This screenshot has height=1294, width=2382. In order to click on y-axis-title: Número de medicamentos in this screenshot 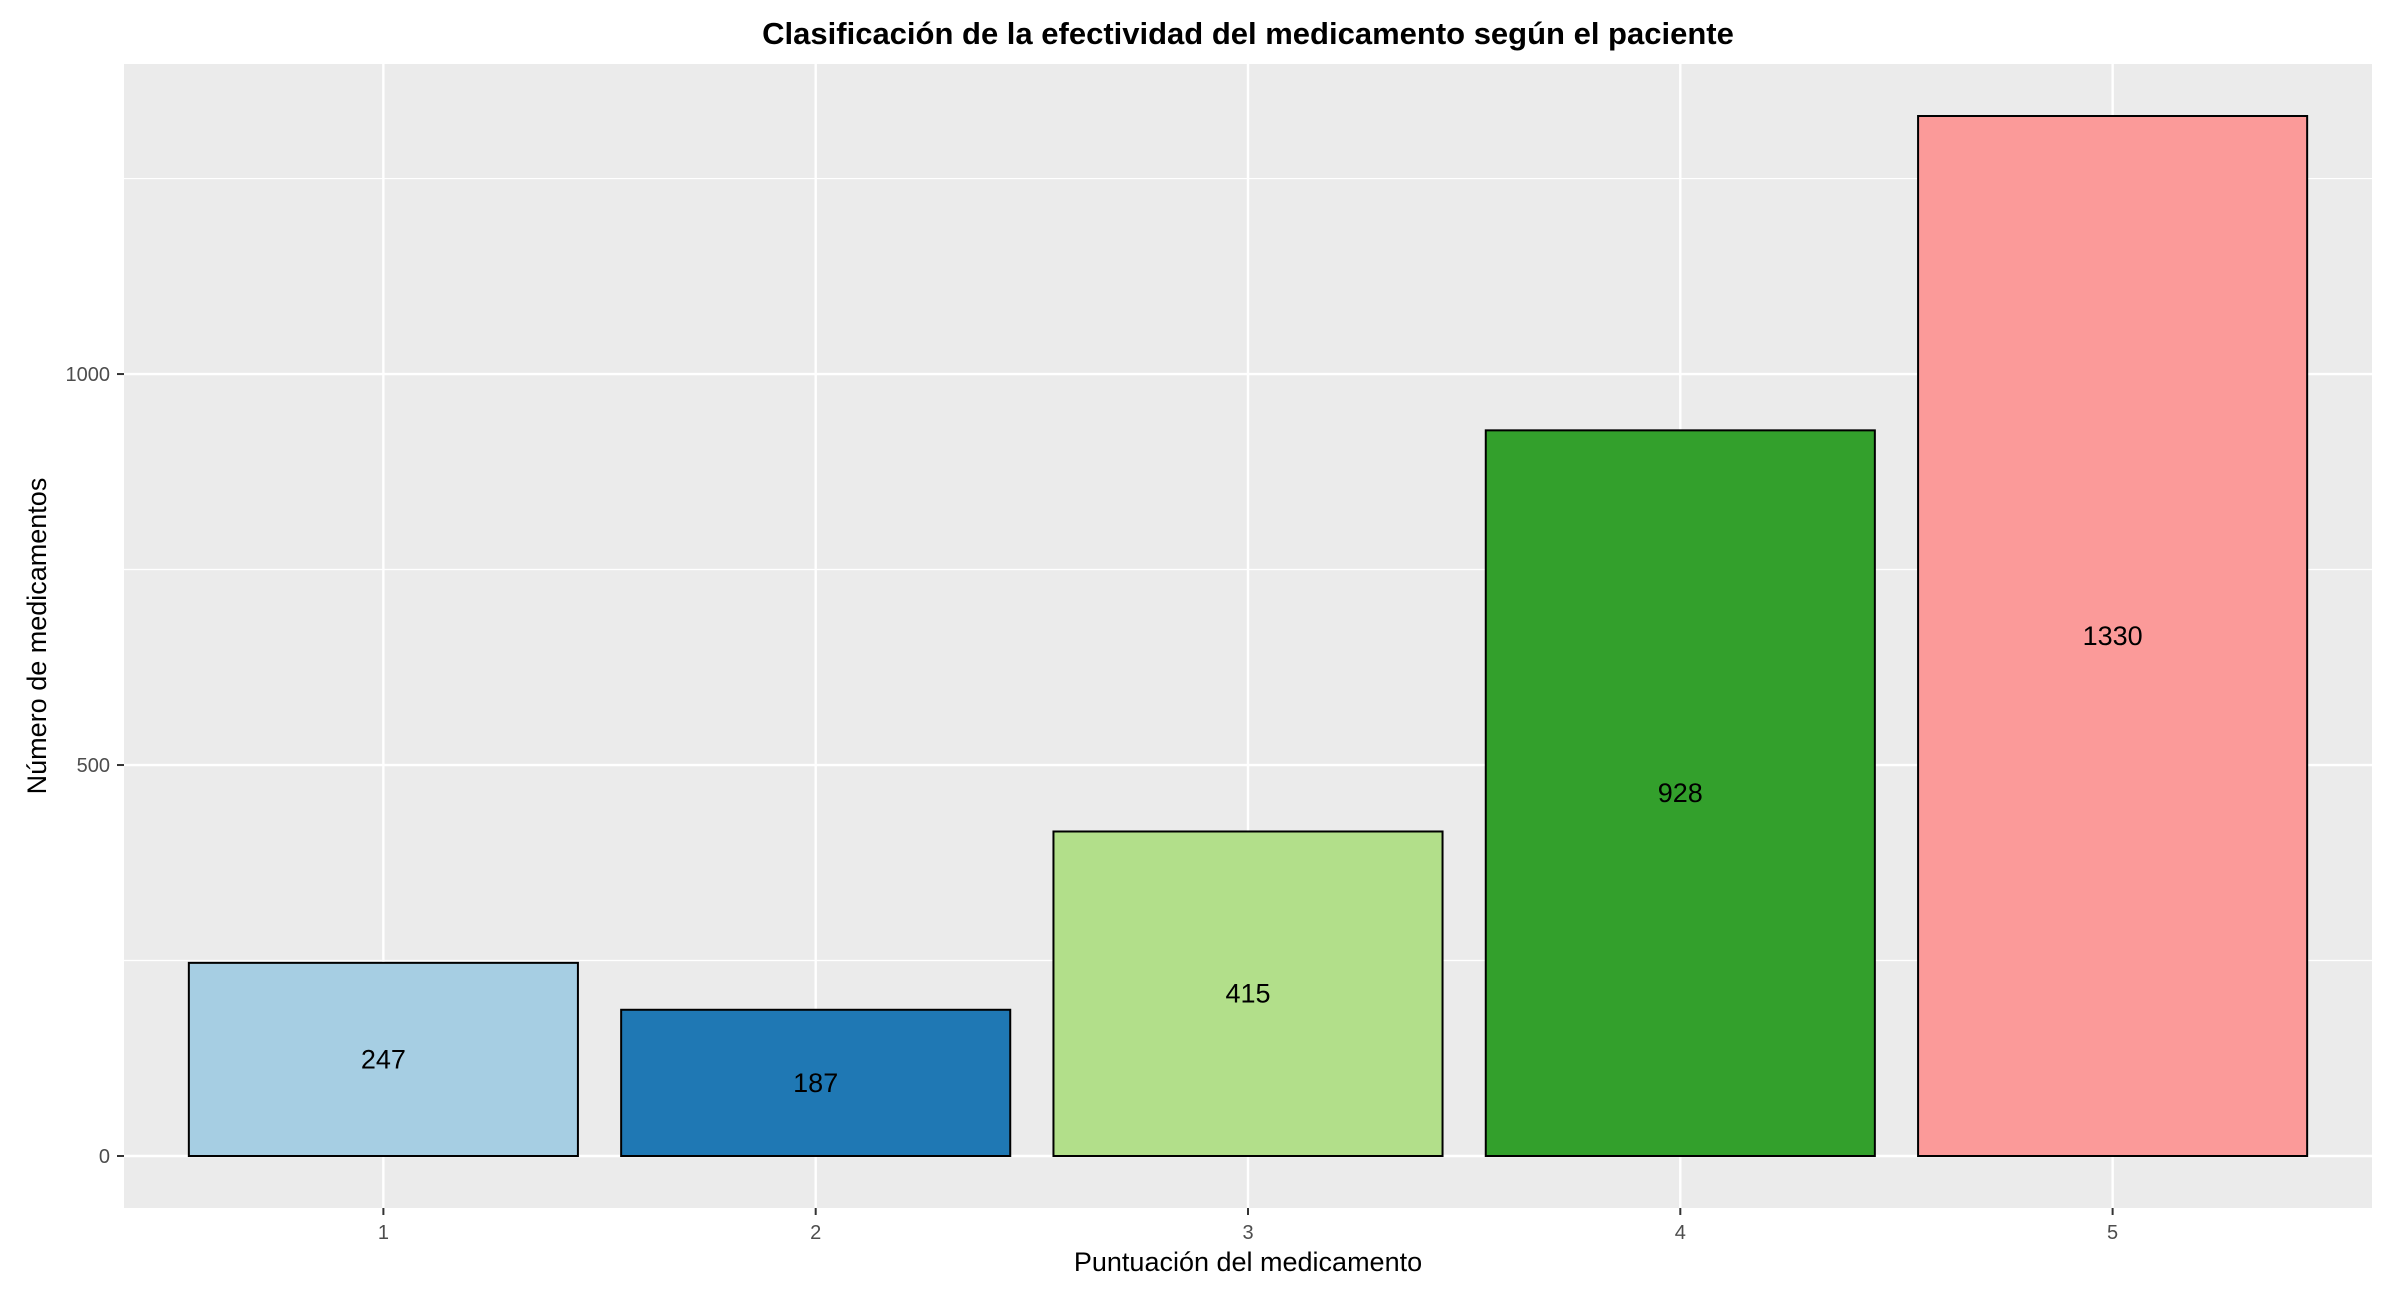, I will do `click(37, 636)`.